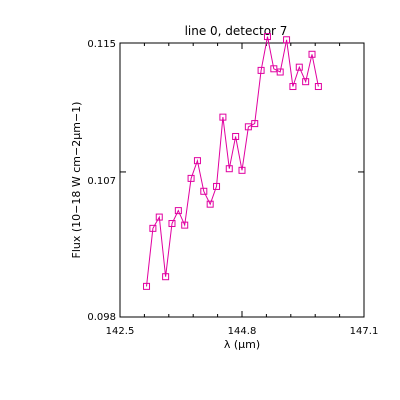 The image size is (400, 400). I want to click on x-axis-title: λ (μm), so click(242, 344).